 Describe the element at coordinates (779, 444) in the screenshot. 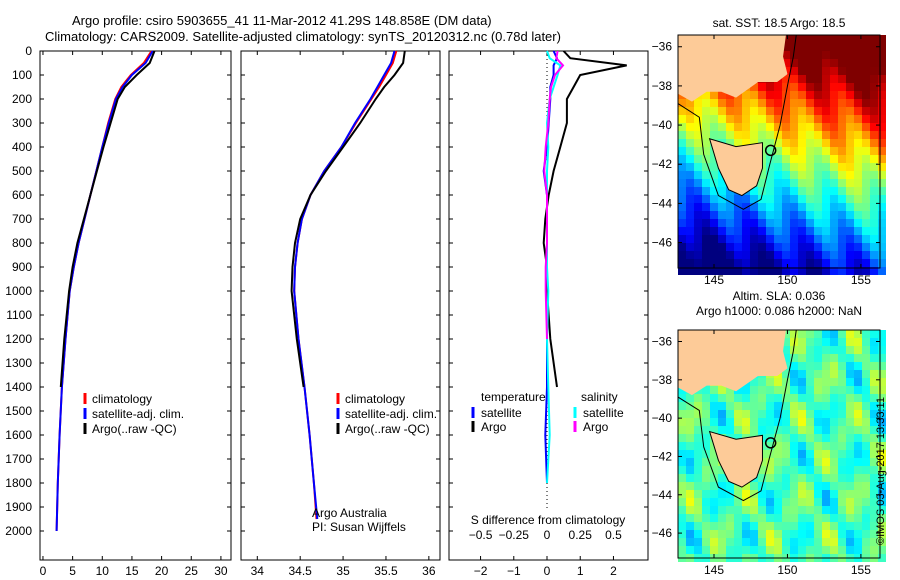

I see `map-frame` at that location.